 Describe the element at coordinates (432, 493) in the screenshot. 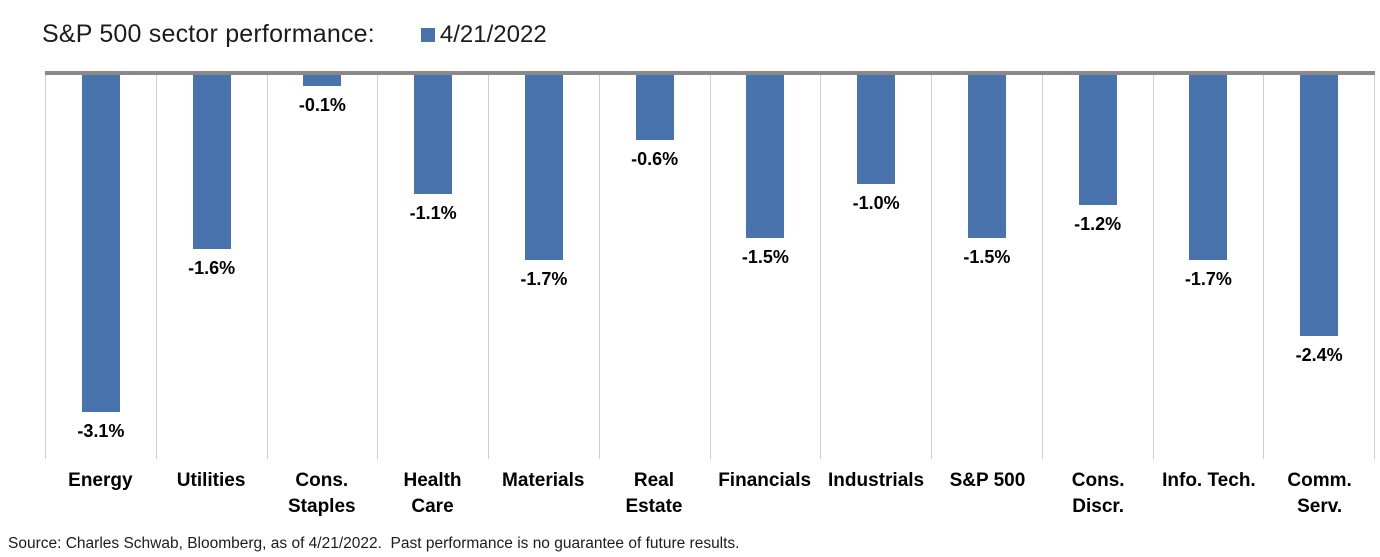

I see `category-label: Health Care` at that location.